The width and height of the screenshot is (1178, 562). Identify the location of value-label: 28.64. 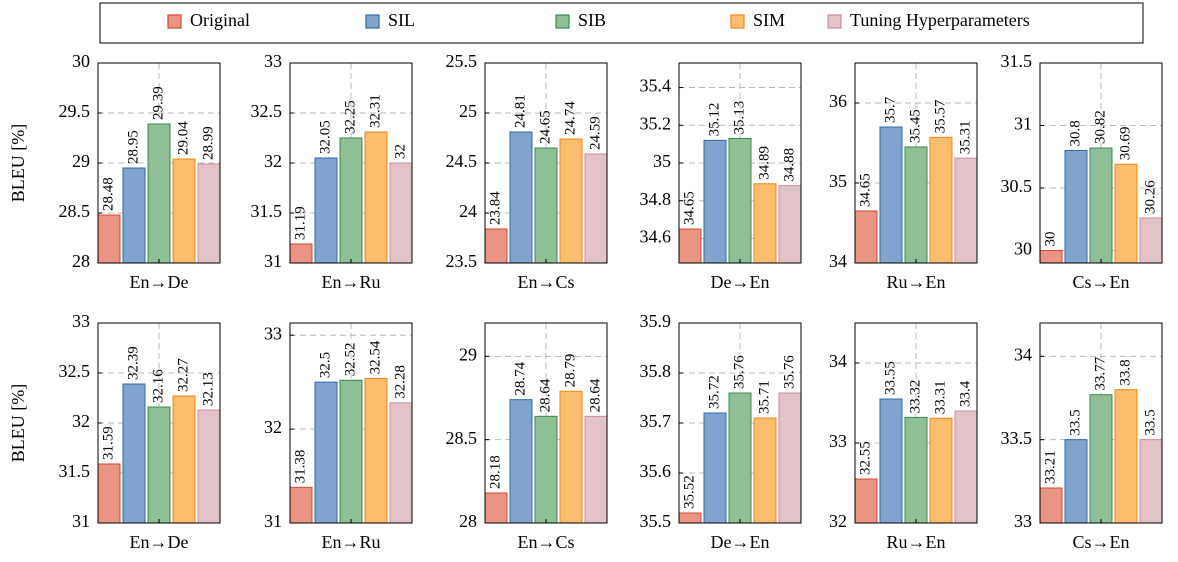
(595, 395).